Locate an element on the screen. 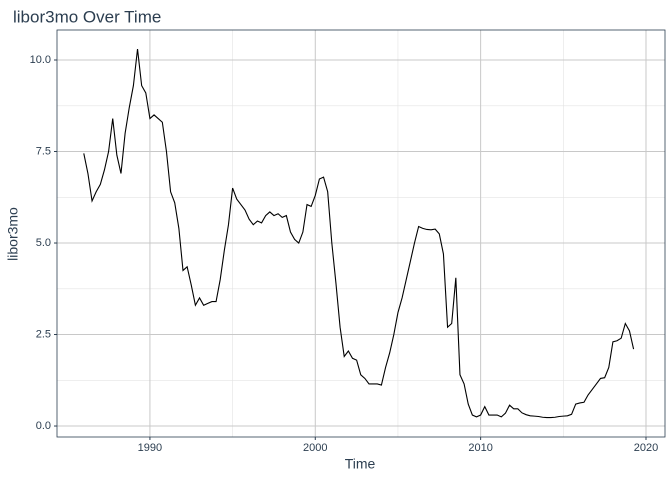 This screenshot has width=672, height=480. y-tick-label: 0.0 is located at coordinates (43, 426).